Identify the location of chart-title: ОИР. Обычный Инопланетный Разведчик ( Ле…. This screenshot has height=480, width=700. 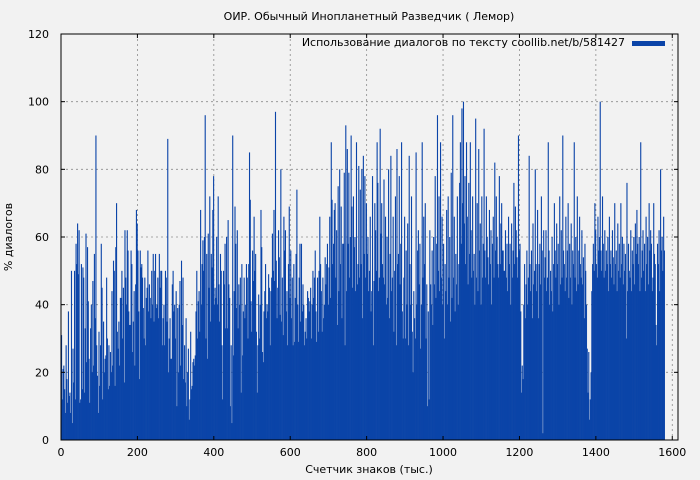
(369, 16).